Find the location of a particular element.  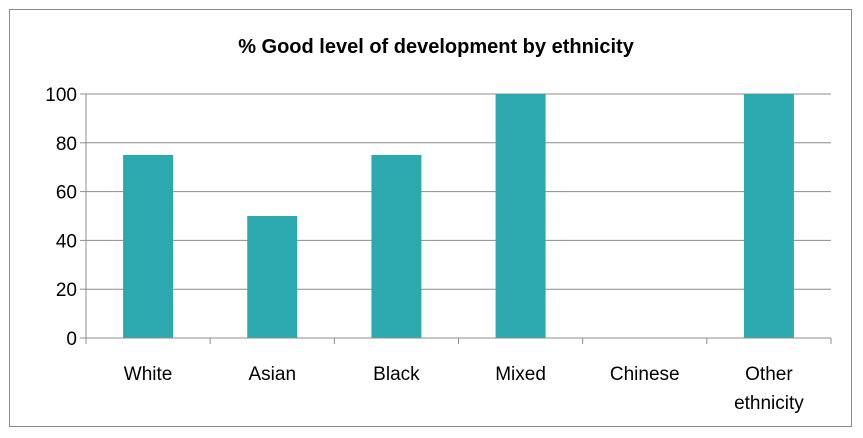

bar-asian is located at coordinates (272, 277).